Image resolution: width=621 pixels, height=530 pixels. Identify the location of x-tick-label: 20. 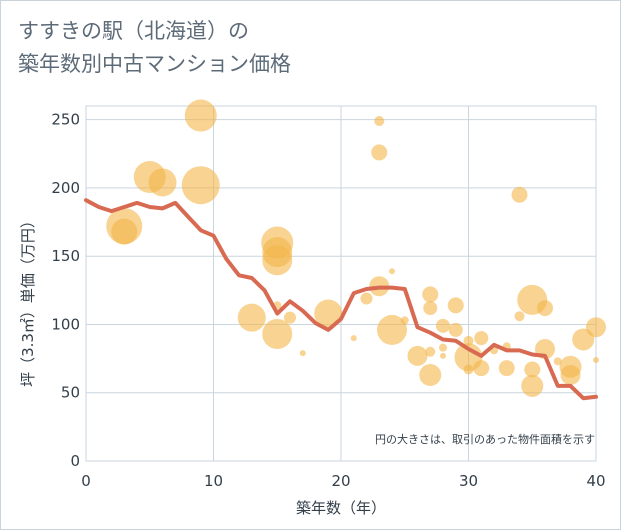
(340, 481).